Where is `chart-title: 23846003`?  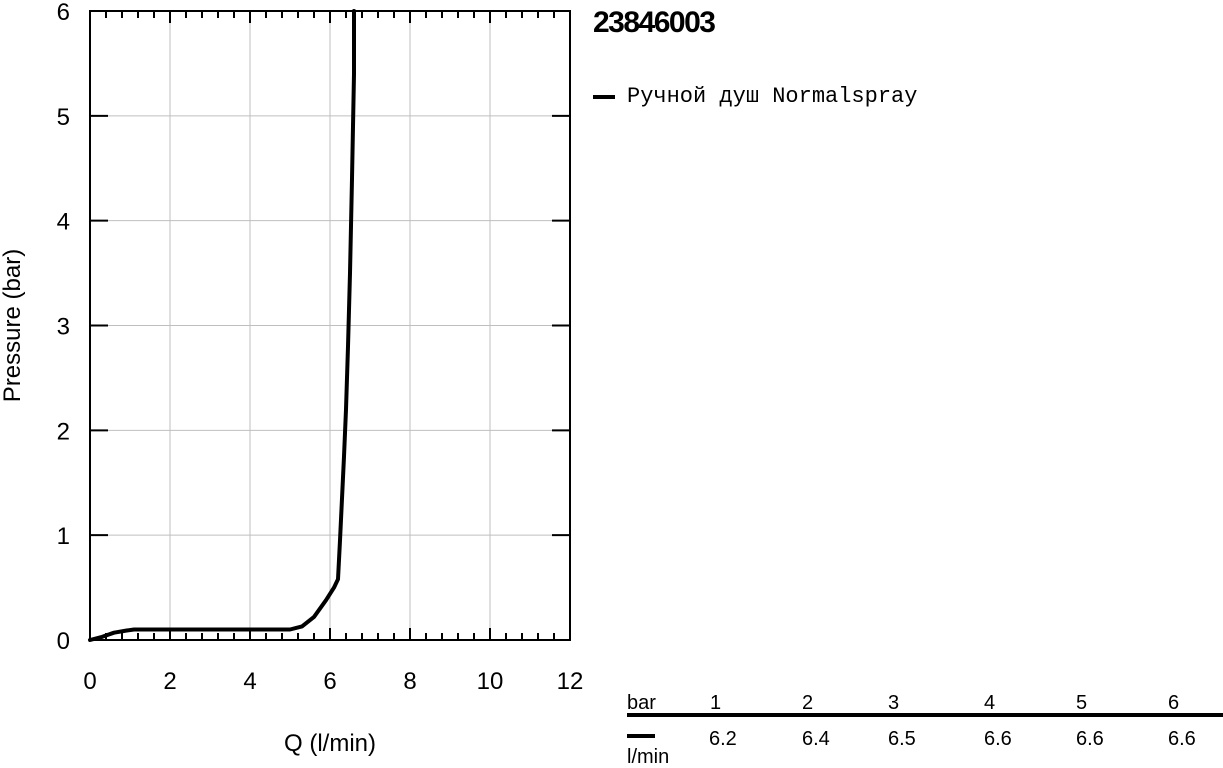
chart-title: 23846003 is located at coordinates (654, 22).